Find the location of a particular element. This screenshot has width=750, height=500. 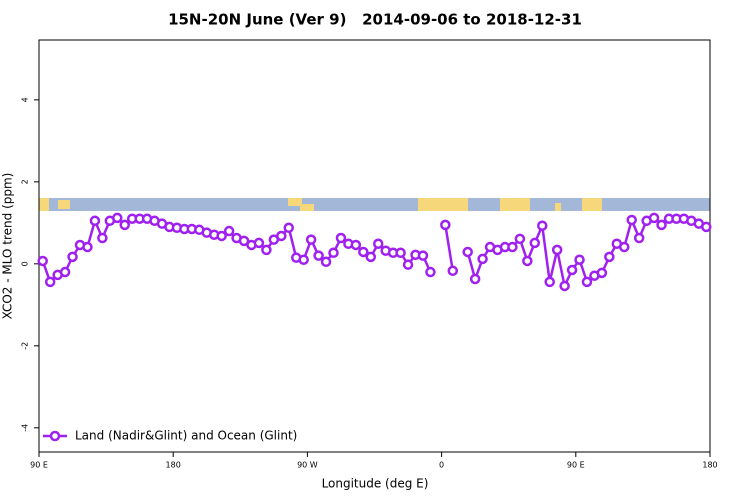

x-tick-label: 0 is located at coordinates (441, 465).